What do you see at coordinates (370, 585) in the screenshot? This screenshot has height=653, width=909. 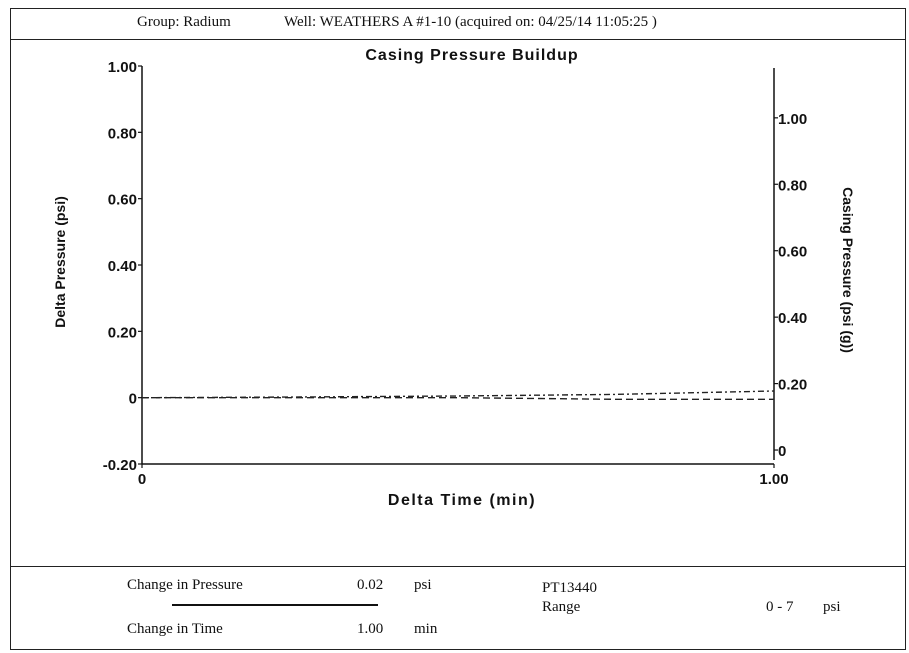 I see `change-pressure-value: 0.02` at bounding box center [370, 585].